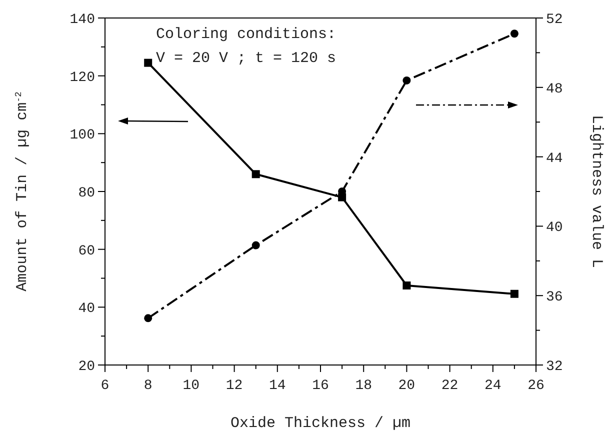  I want to click on x-tick-label: 12, so click(234, 386).